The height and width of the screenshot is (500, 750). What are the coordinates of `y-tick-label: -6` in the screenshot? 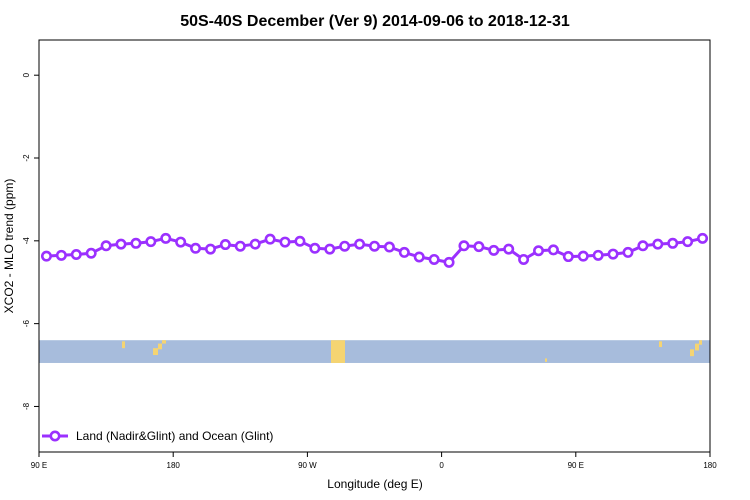 It's located at (26, 324).